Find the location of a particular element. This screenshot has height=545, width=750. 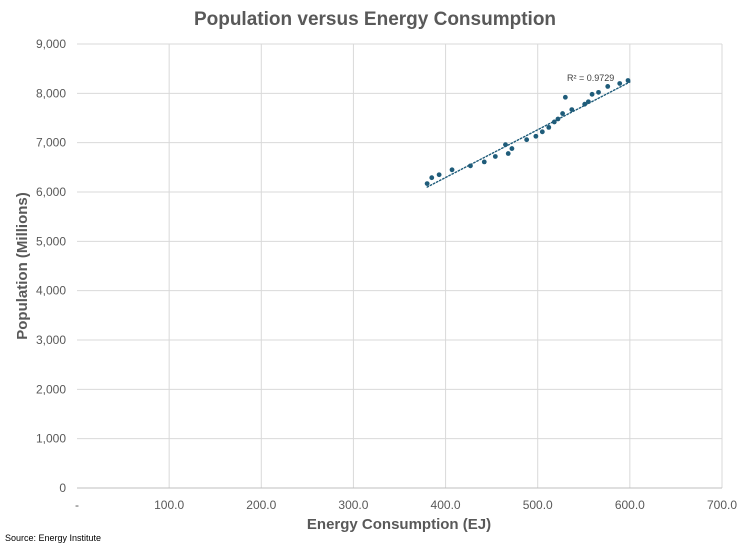

trendline-r2-label: R² = 0.9729 is located at coordinates (590, 78).